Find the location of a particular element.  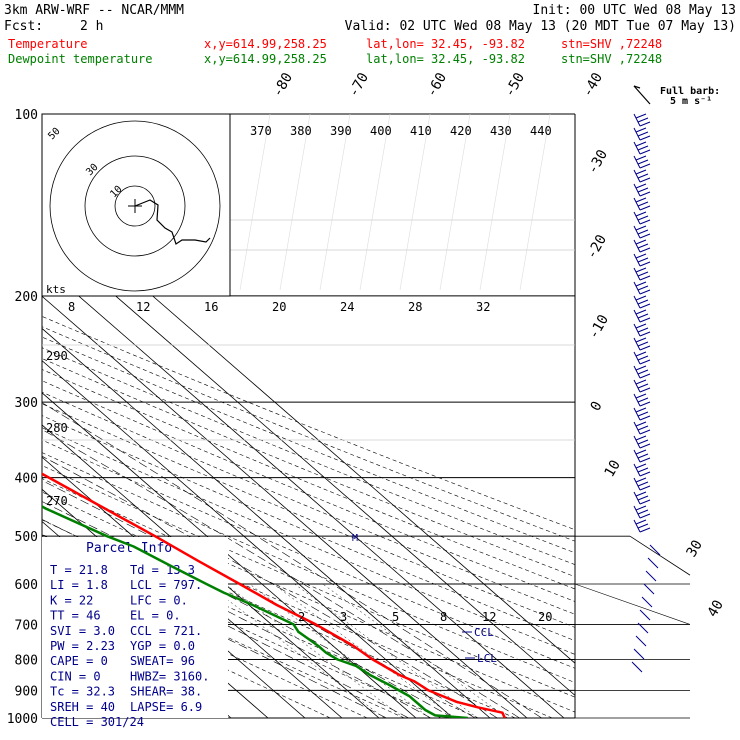

pressure-tick-label: 500 is located at coordinates (26, 537).